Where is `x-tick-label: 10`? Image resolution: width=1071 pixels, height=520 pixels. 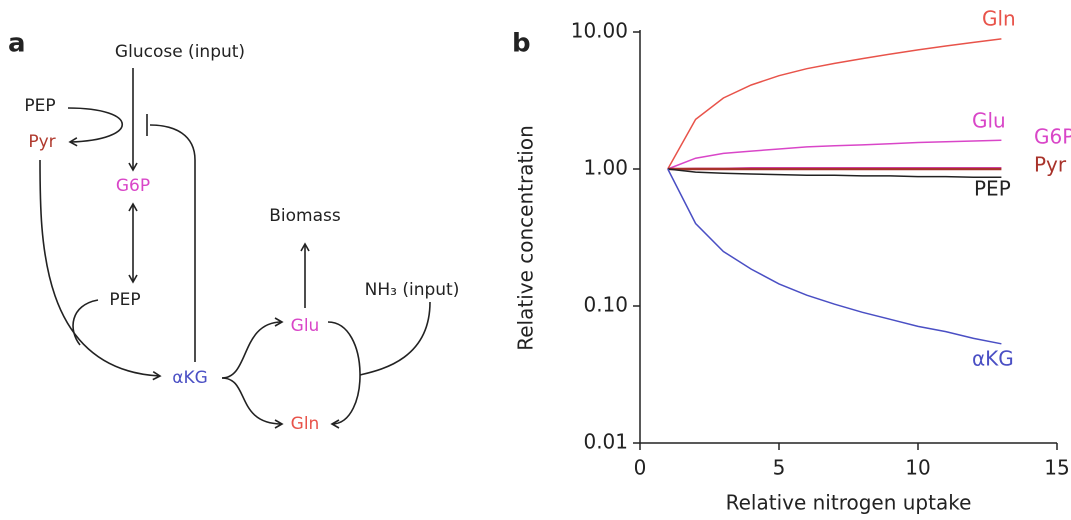 x-tick-label: 10 is located at coordinates (917, 468).